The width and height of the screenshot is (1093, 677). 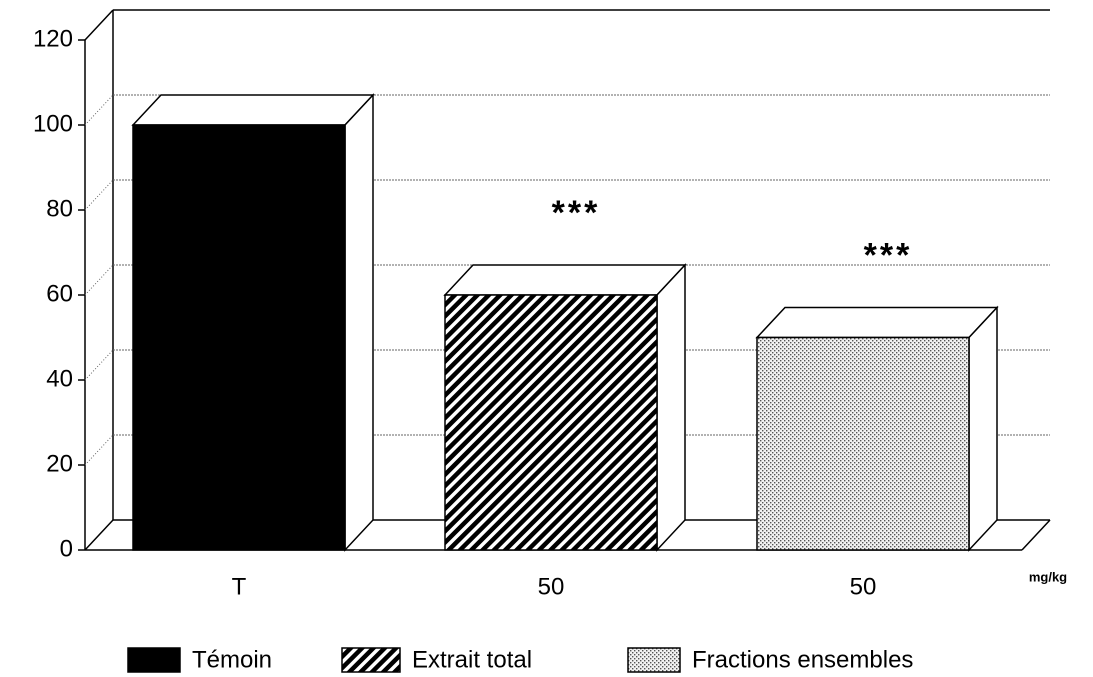 I want to click on y-tick-label: 120, so click(x=53, y=38).